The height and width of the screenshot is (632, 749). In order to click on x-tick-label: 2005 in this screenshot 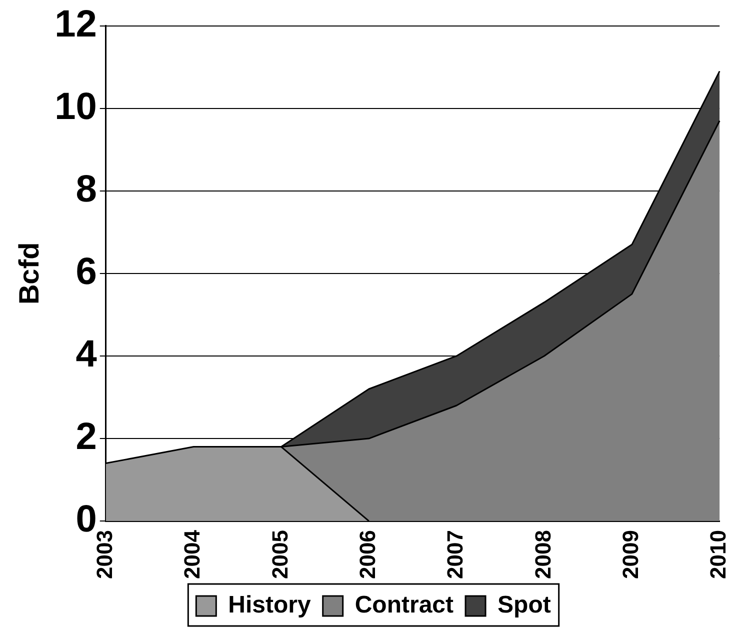, I will do `click(279, 555)`.